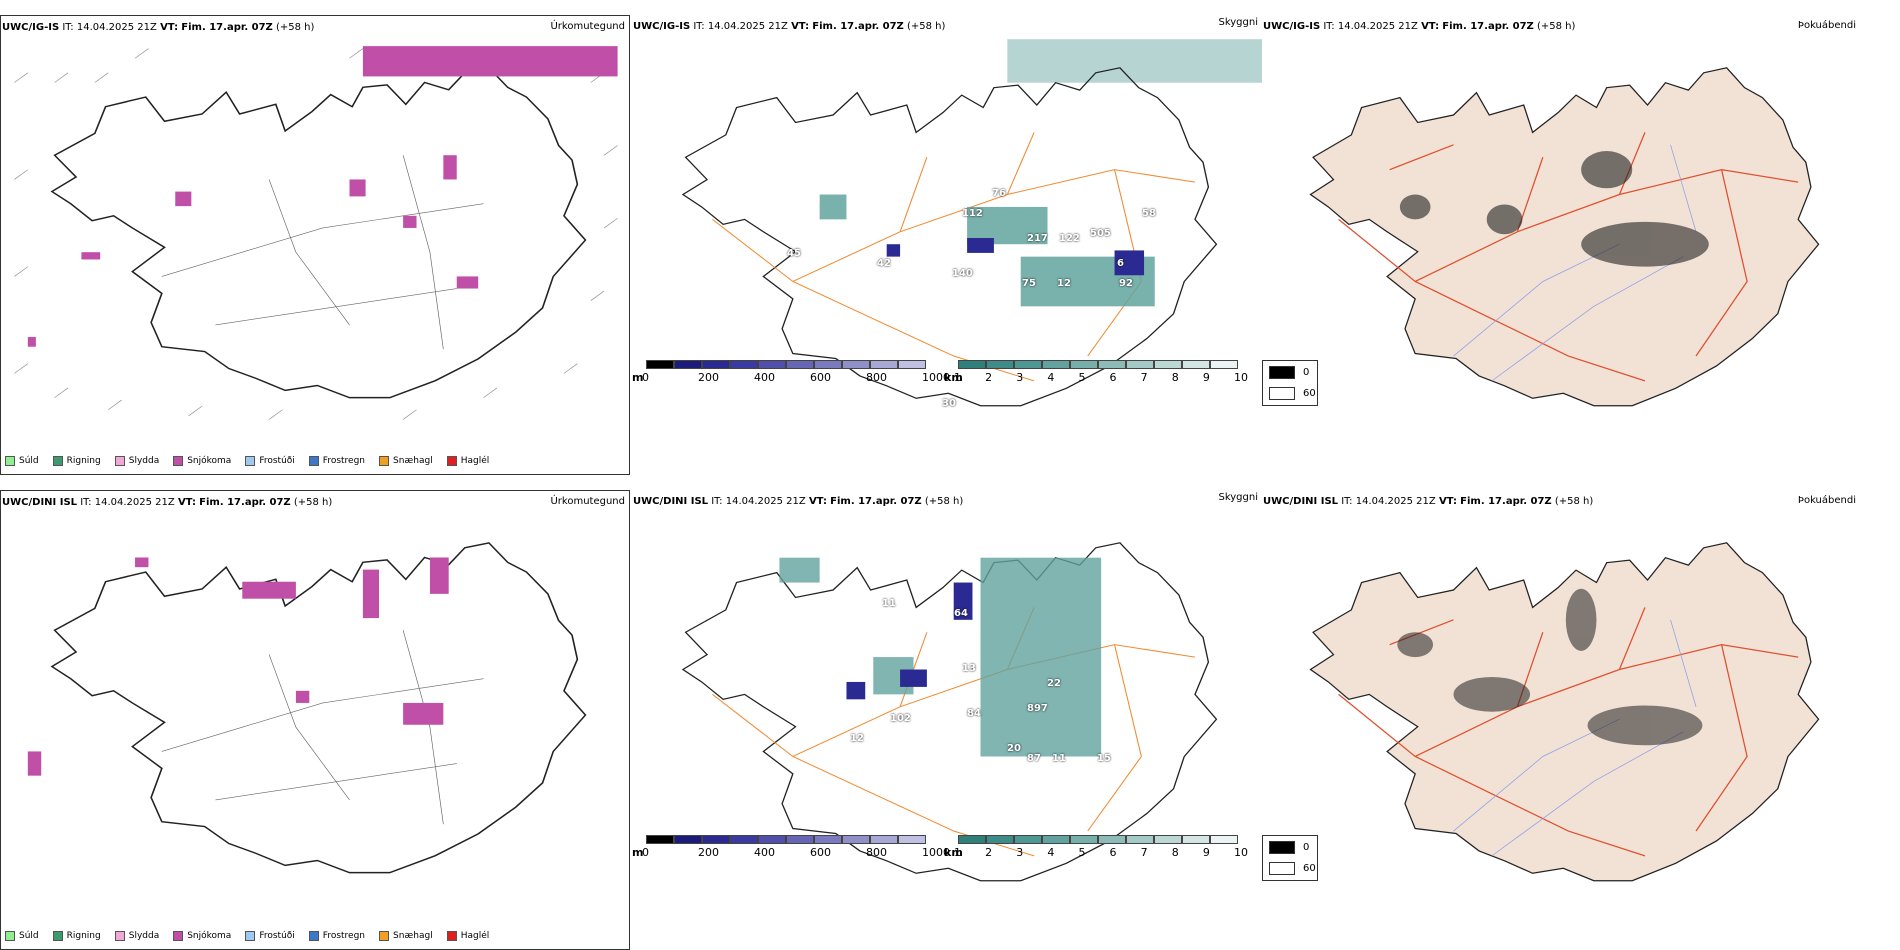  Describe the element at coordinates (83, 936) in the screenshot. I see `legend-label: Rigning` at that location.